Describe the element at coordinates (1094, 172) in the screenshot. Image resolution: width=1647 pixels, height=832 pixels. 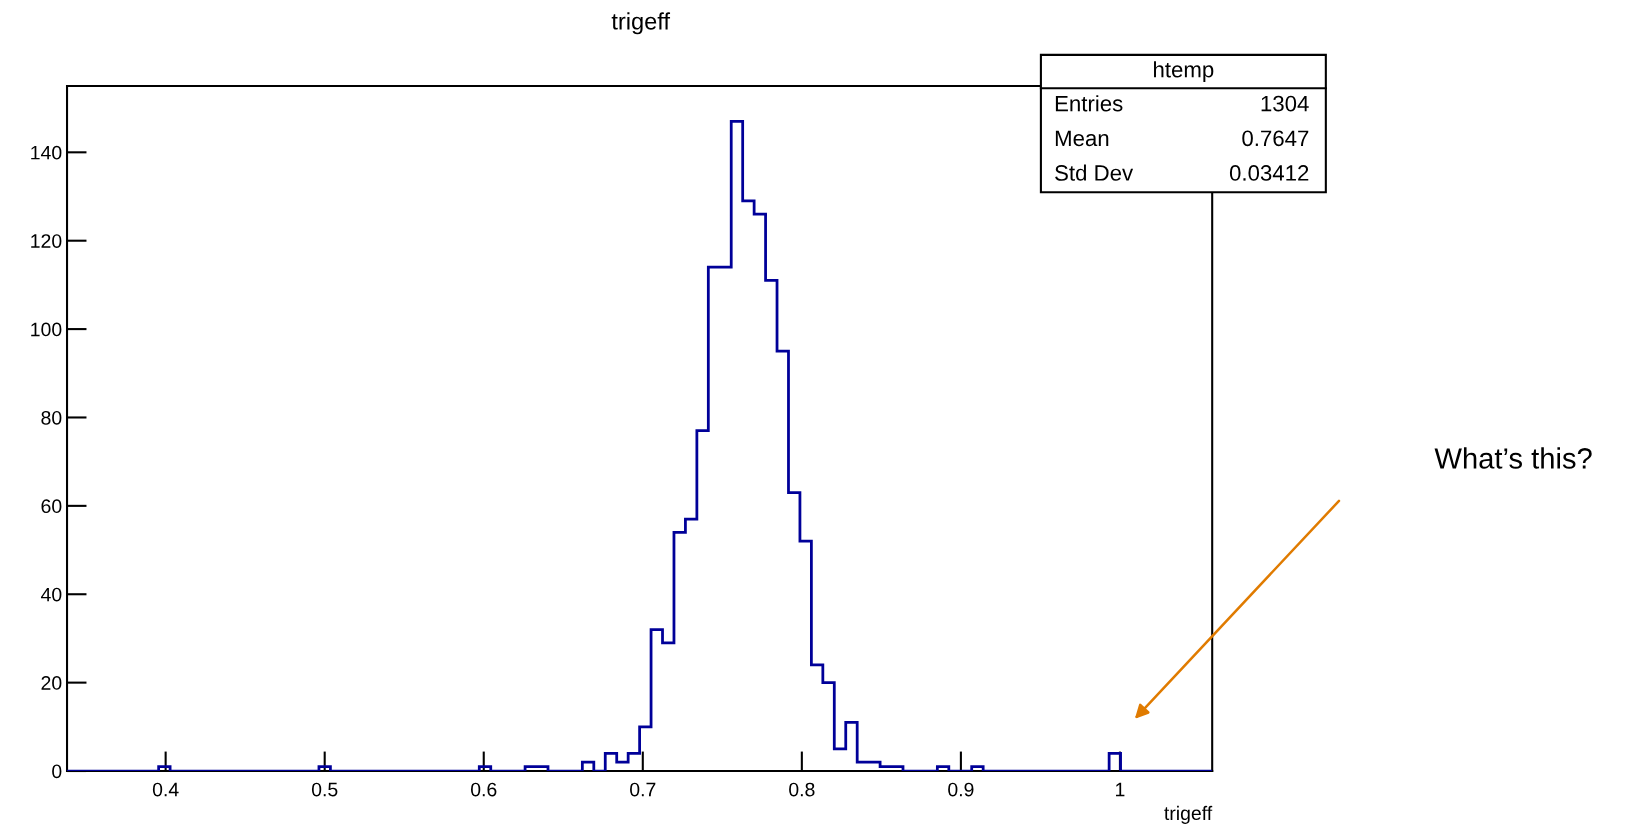
I see `annotation: Std Dev` at that location.